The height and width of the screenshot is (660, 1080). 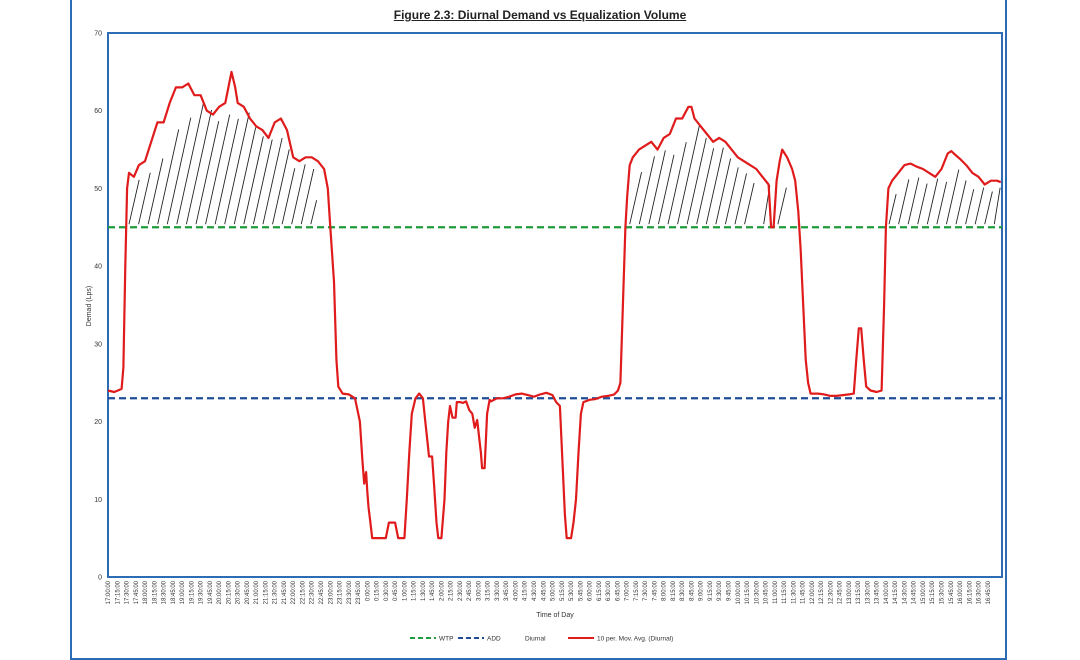 What do you see at coordinates (692, 590) in the screenshot?
I see `x-tick-label: 8:45:00` at bounding box center [692, 590].